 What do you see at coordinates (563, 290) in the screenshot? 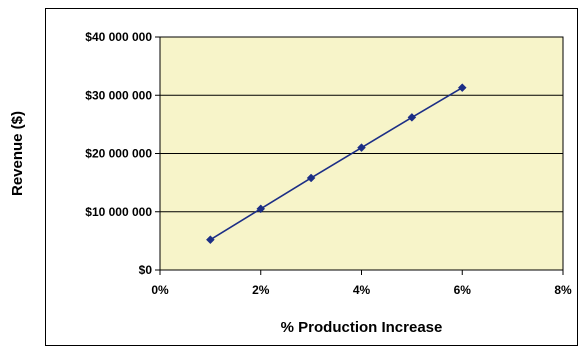
I see `x-tick-label-4: 8%` at bounding box center [563, 290].